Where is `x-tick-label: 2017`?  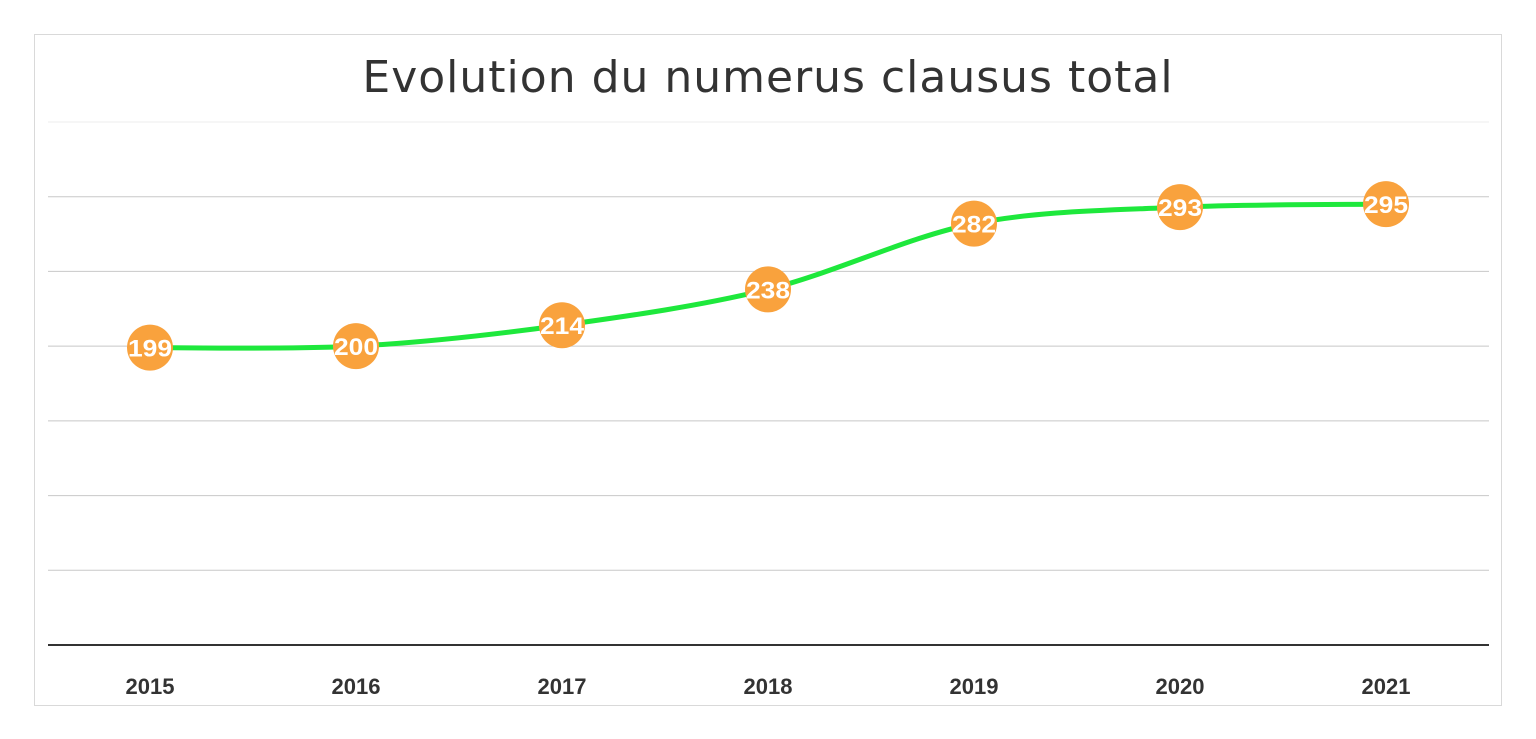
x-tick-label: 2017 is located at coordinates (562, 686).